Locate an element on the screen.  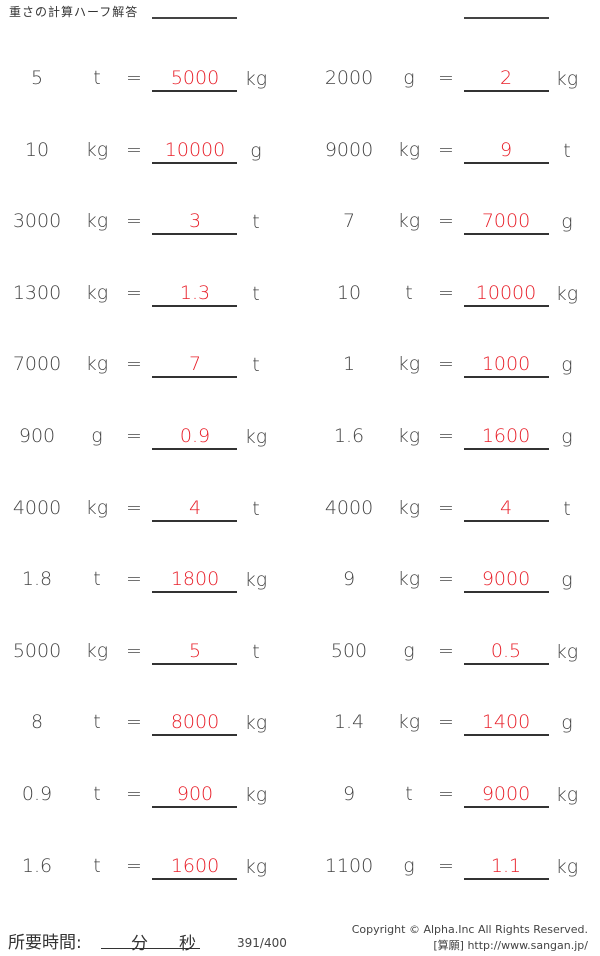
answer-value: 5000 is located at coordinates (195, 78).